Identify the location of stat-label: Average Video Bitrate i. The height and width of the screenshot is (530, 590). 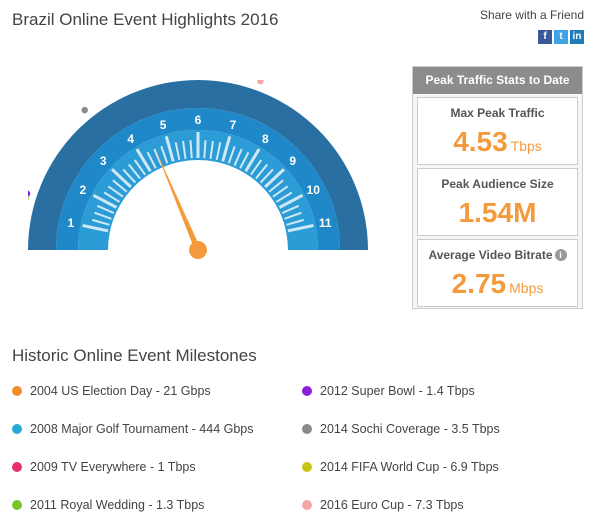
(497, 255).